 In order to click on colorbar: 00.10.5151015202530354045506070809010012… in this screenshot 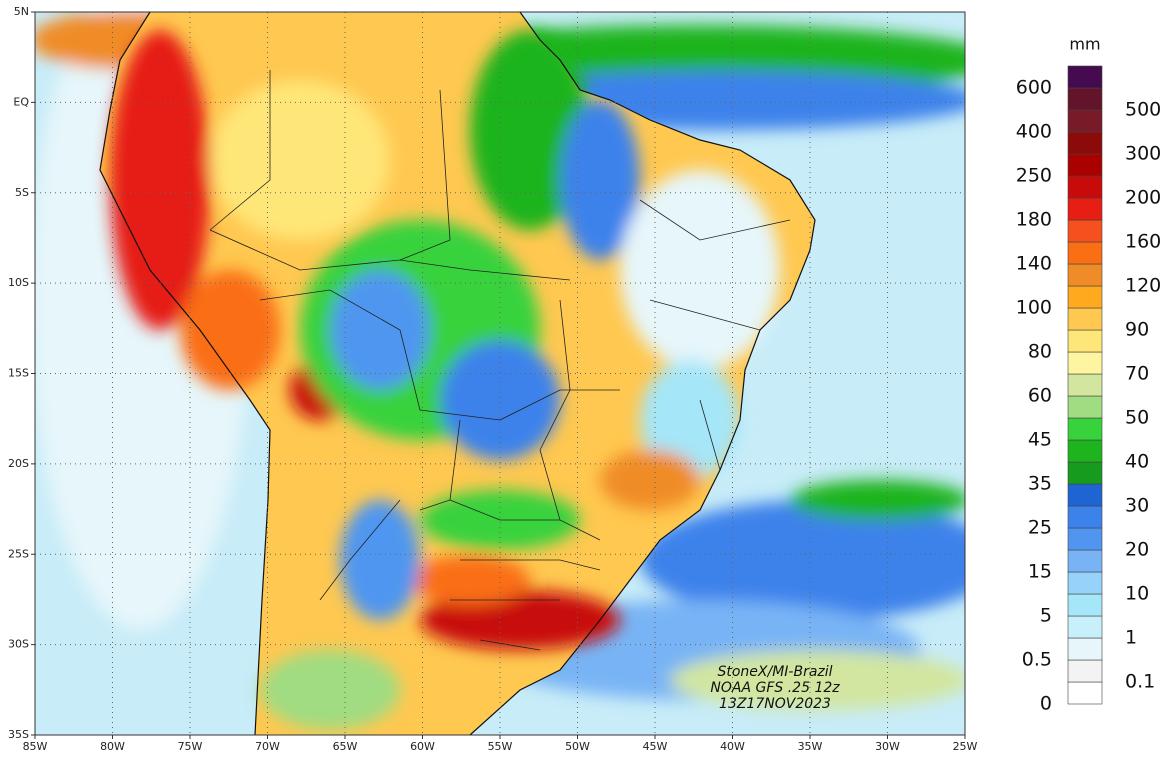, I will do `click(1088, 390)`.